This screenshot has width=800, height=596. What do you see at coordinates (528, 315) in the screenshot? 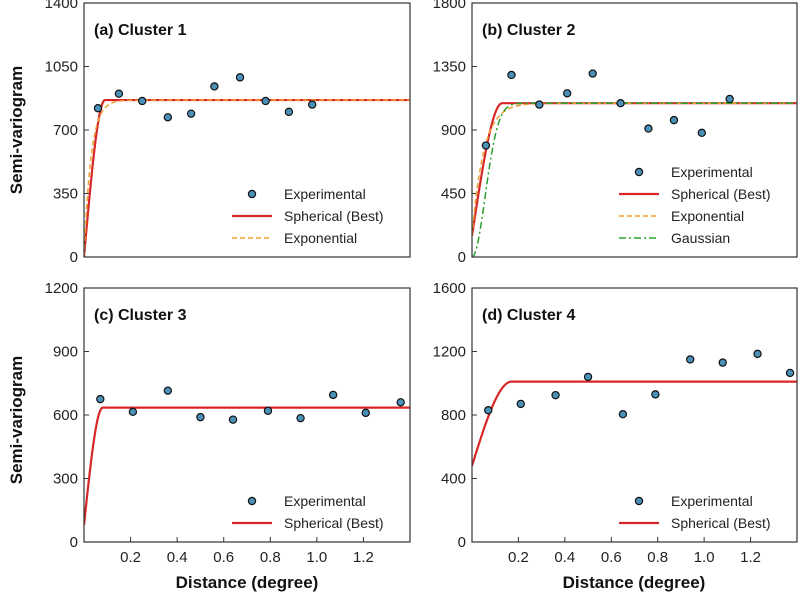
I see `panel-title: (d) Cluster 4` at bounding box center [528, 315].